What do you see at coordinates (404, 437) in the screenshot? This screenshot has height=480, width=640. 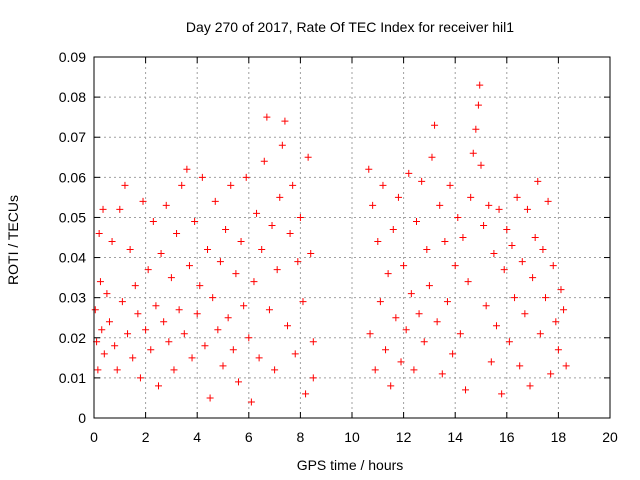 I see `x-tick-label: 12` at bounding box center [404, 437].